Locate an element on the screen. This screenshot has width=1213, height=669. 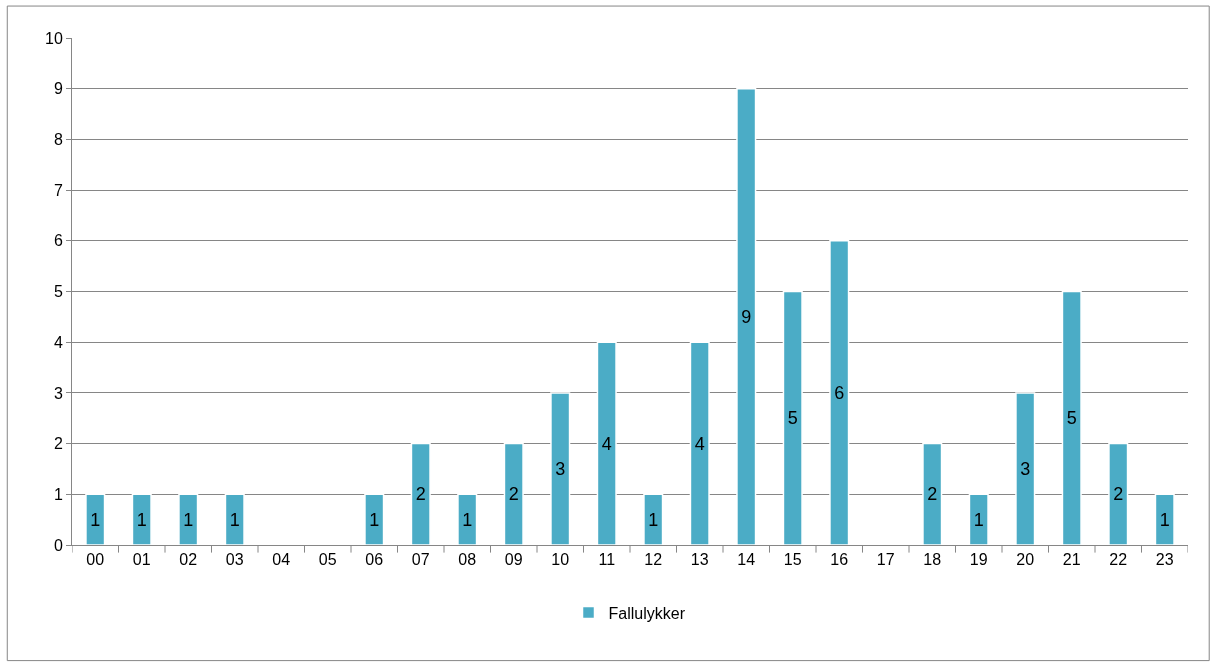
x-tick-label: 01 is located at coordinates (141, 560).